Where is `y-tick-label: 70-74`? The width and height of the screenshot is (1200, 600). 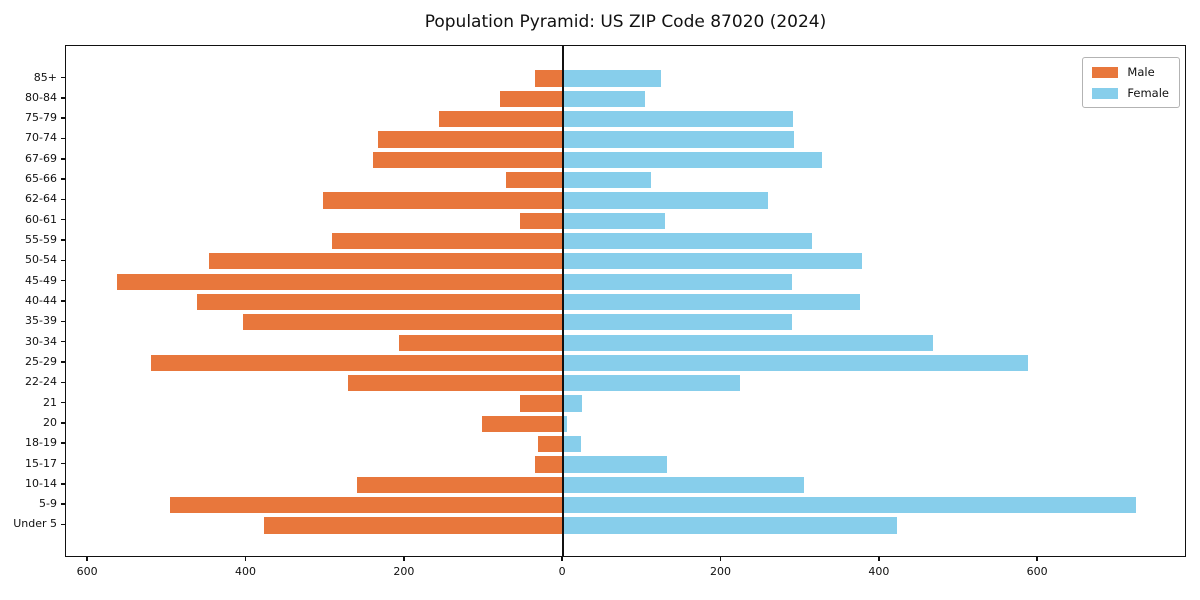
y-tick-label: 70-74 is located at coordinates (41, 138).